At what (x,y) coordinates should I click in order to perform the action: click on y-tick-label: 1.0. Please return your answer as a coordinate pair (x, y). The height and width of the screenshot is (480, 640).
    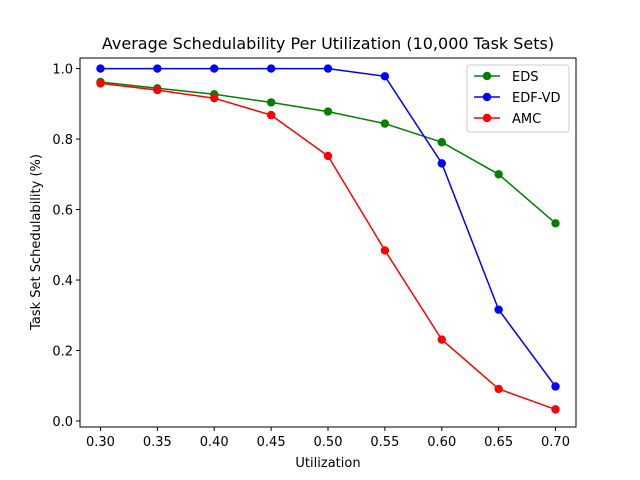
    Looking at the image, I should click on (62, 70).